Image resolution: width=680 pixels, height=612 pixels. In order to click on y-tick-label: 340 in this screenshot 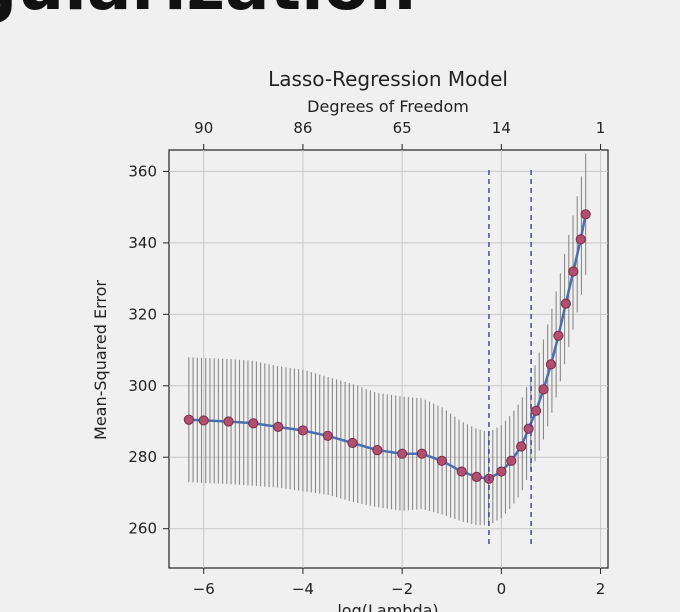, I will do `click(142, 243)`.